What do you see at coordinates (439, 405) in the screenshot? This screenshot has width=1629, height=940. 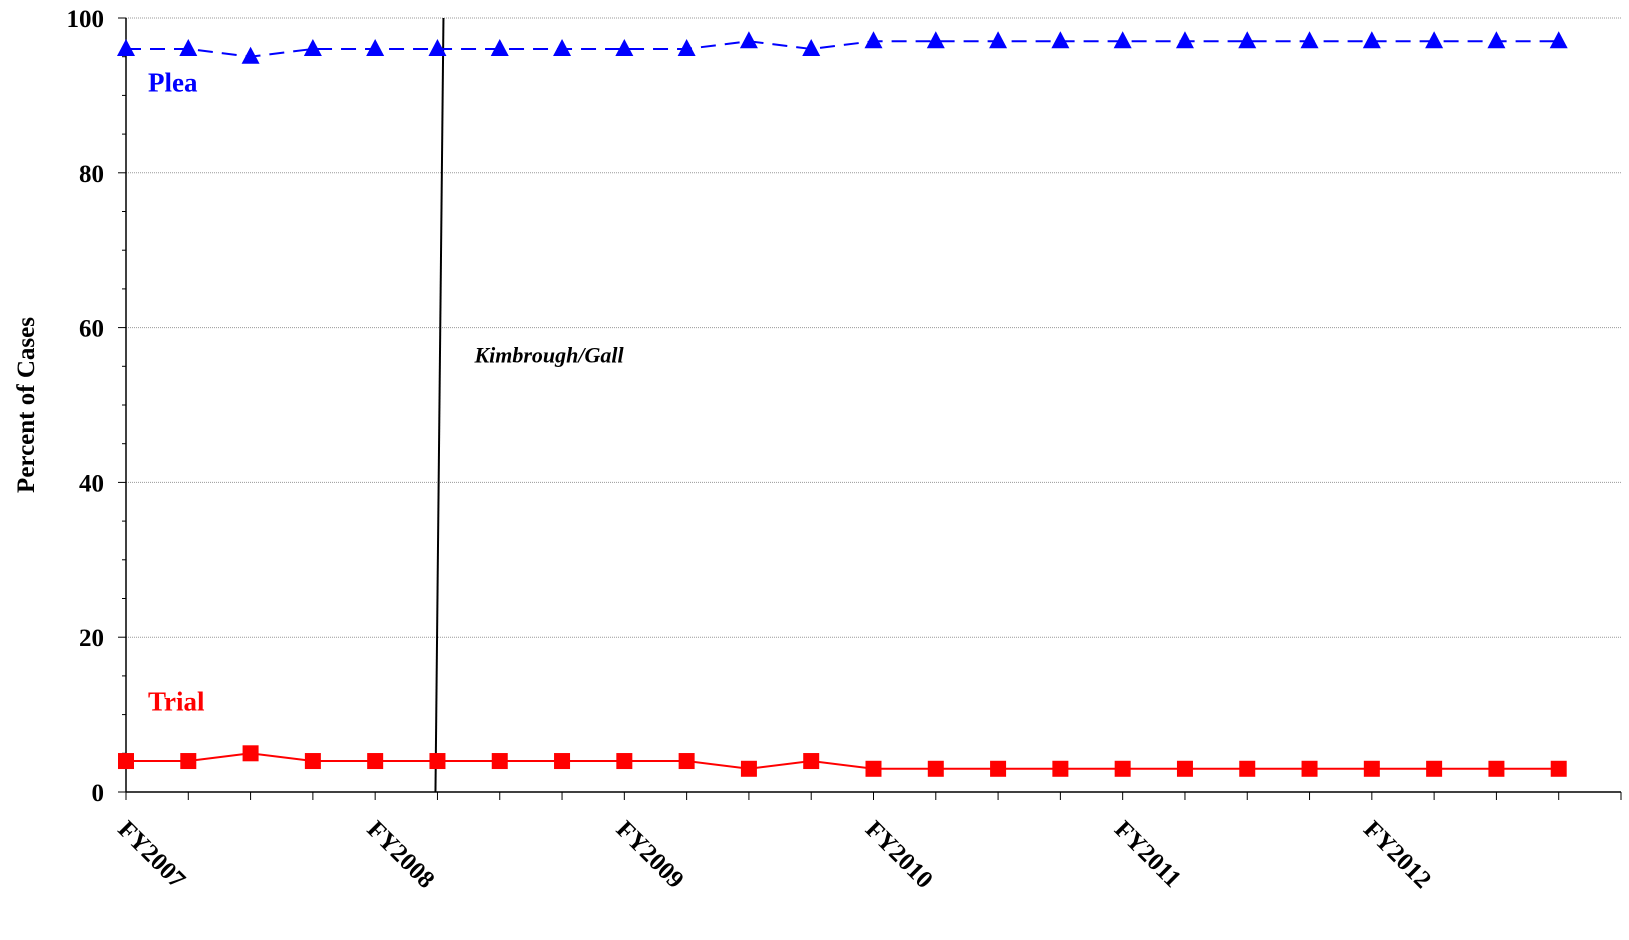 I see `kimbrough-gall-event-line` at bounding box center [439, 405].